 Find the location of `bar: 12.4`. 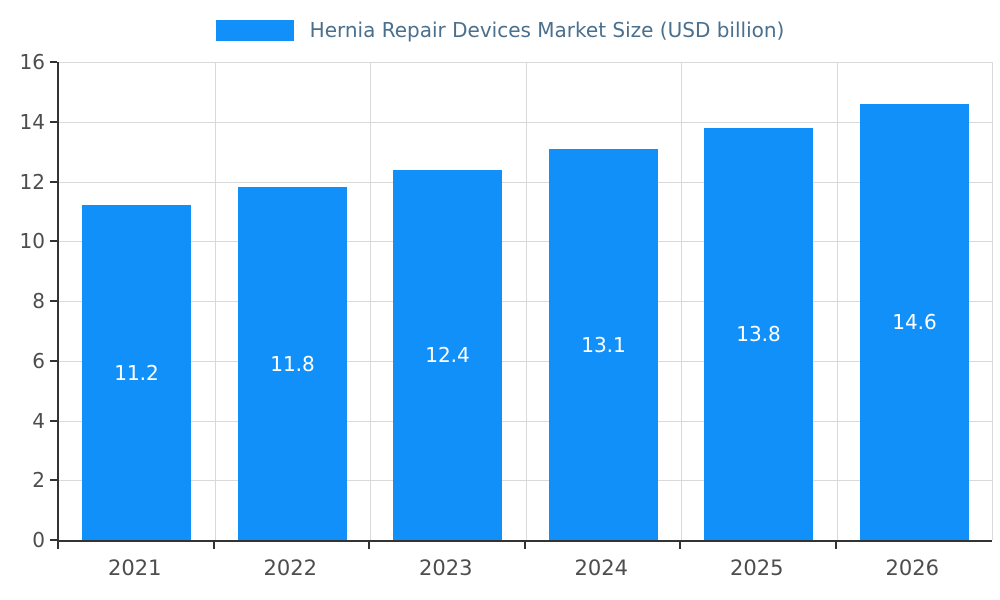

bar: 12.4 is located at coordinates (447, 355).